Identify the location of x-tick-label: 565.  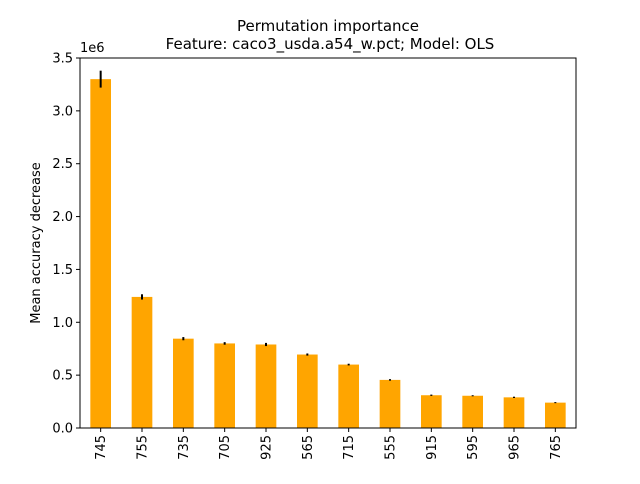
(308, 447).